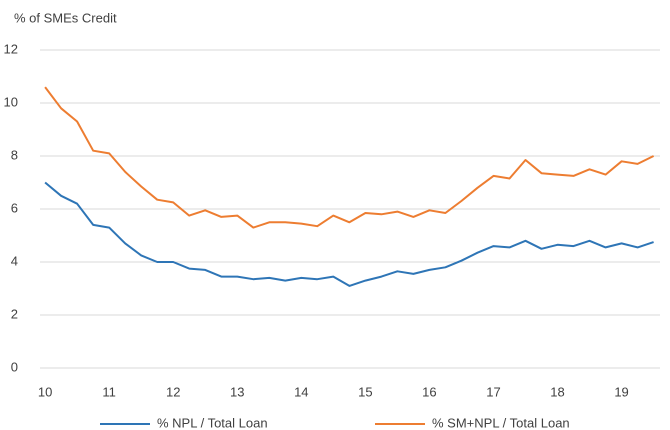  Describe the element at coordinates (109, 391) in the screenshot. I see `x-tick-label: 11` at that location.